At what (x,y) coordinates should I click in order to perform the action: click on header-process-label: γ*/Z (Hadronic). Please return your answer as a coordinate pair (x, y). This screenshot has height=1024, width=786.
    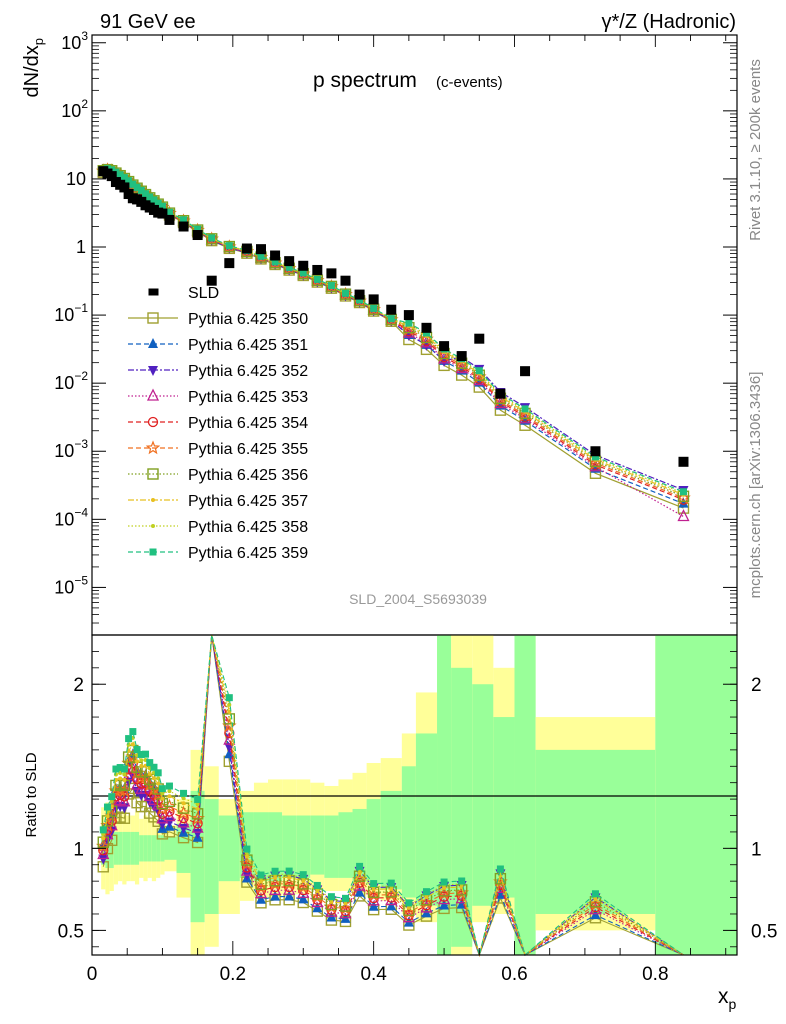
    Looking at the image, I should click on (669, 22).